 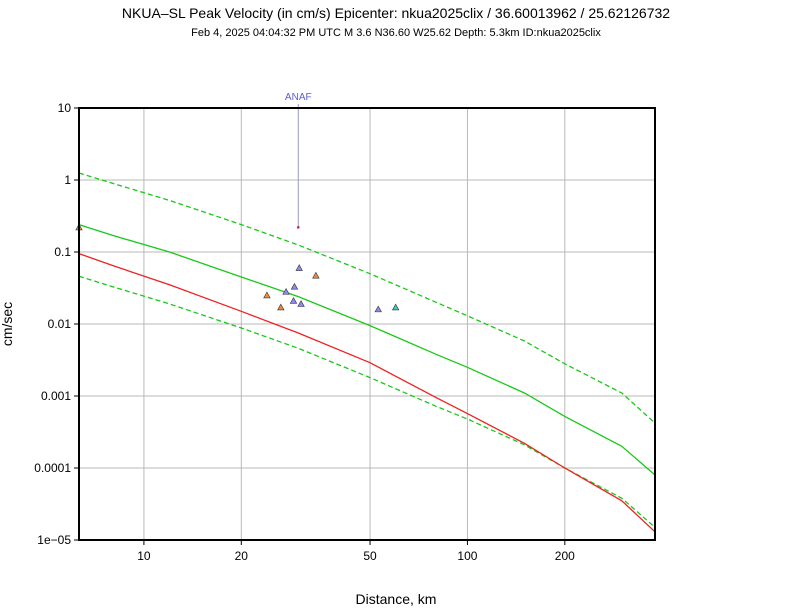 What do you see at coordinates (298, 160) in the screenshot?
I see `annotations: ANAF` at bounding box center [298, 160].